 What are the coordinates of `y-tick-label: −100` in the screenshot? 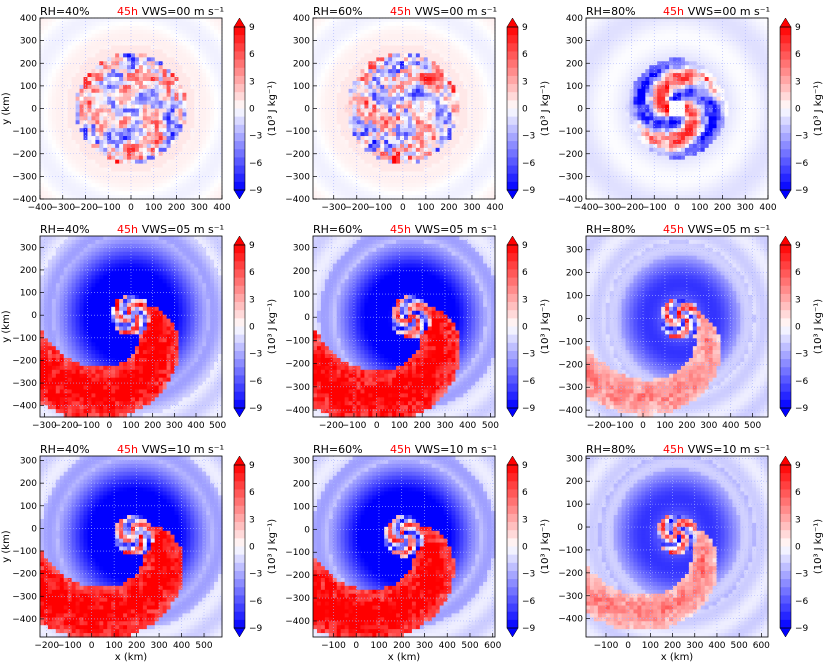 It's located at (297, 132).